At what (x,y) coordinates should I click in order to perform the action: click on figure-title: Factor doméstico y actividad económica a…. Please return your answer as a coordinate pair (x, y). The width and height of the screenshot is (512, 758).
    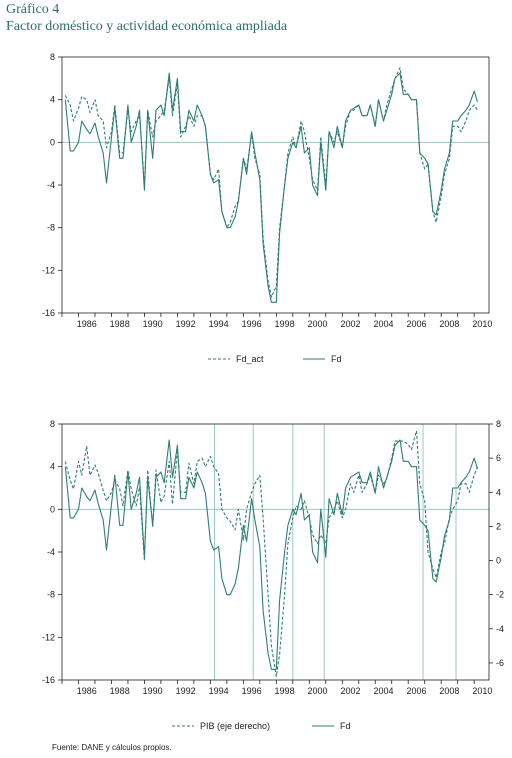
    Looking at the image, I should click on (147, 26).